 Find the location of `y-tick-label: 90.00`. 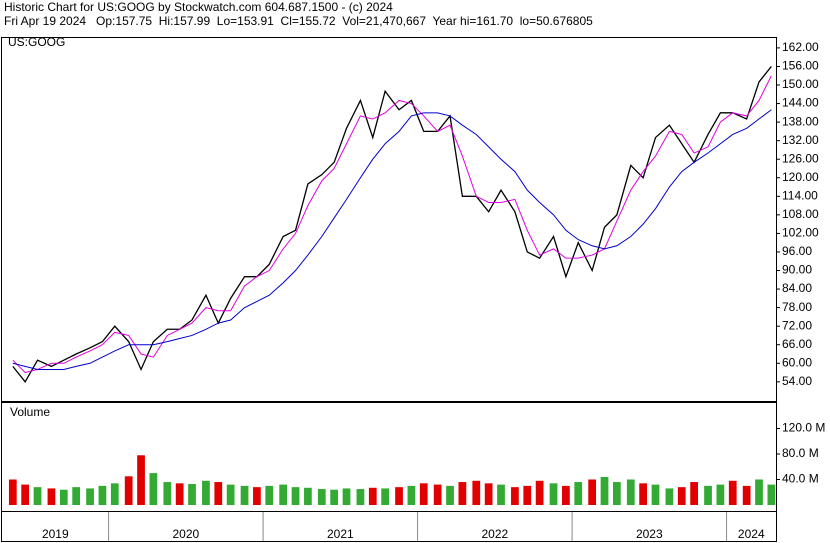

y-tick-label: 90.00 is located at coordinates (797, 270).